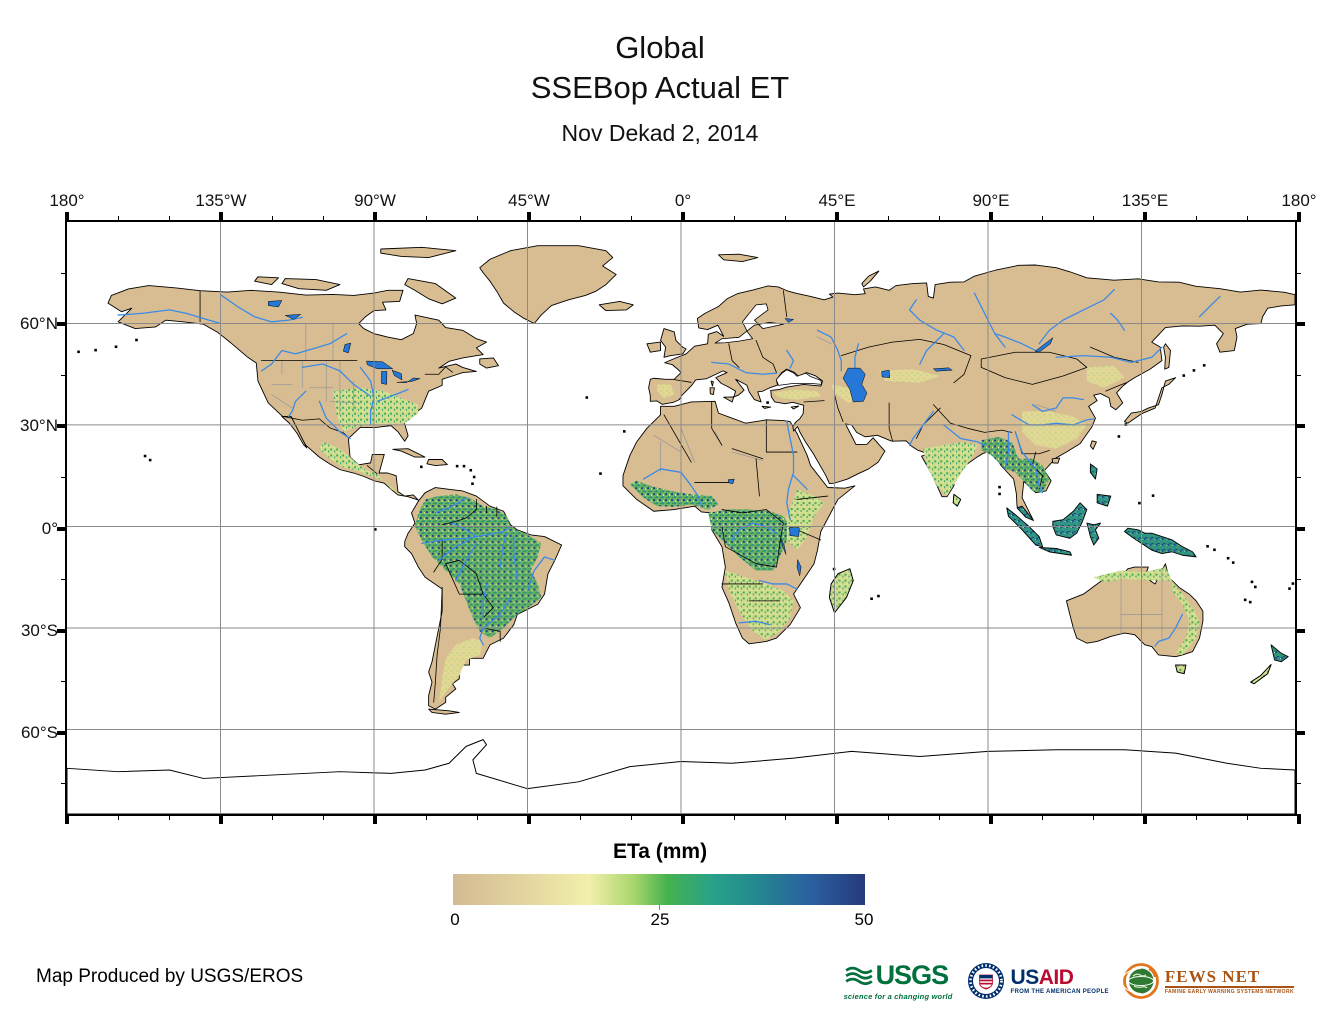 The image size is (1320, 1020). I want to click on colorbar-label-0: 0, so click(455, 919).